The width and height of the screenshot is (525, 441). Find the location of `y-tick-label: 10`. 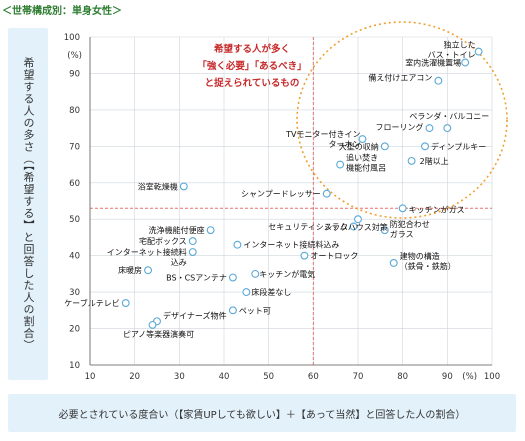

y-tick-label: 10 is located at coordinates (74, 366).